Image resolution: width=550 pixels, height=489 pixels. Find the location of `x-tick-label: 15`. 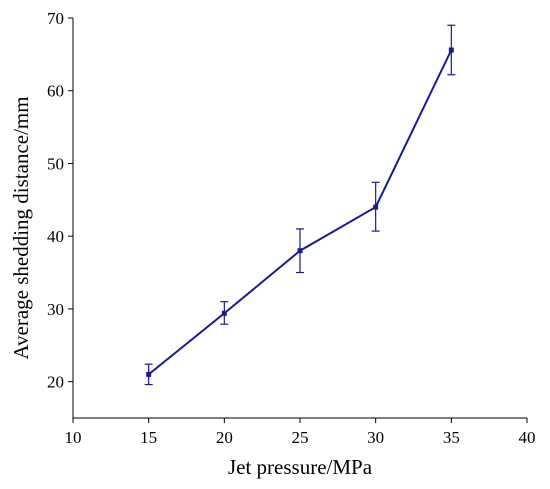

x-tick-label: 15 is located at coordinates (148, 437).